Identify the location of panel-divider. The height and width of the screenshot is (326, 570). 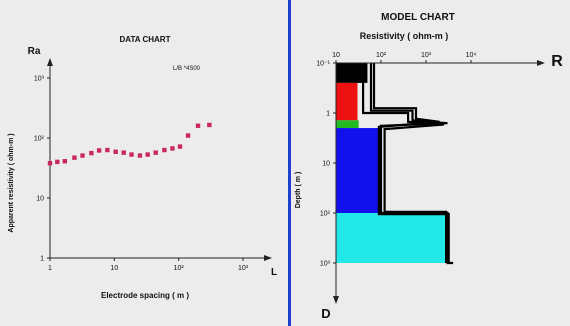
(289, 163).